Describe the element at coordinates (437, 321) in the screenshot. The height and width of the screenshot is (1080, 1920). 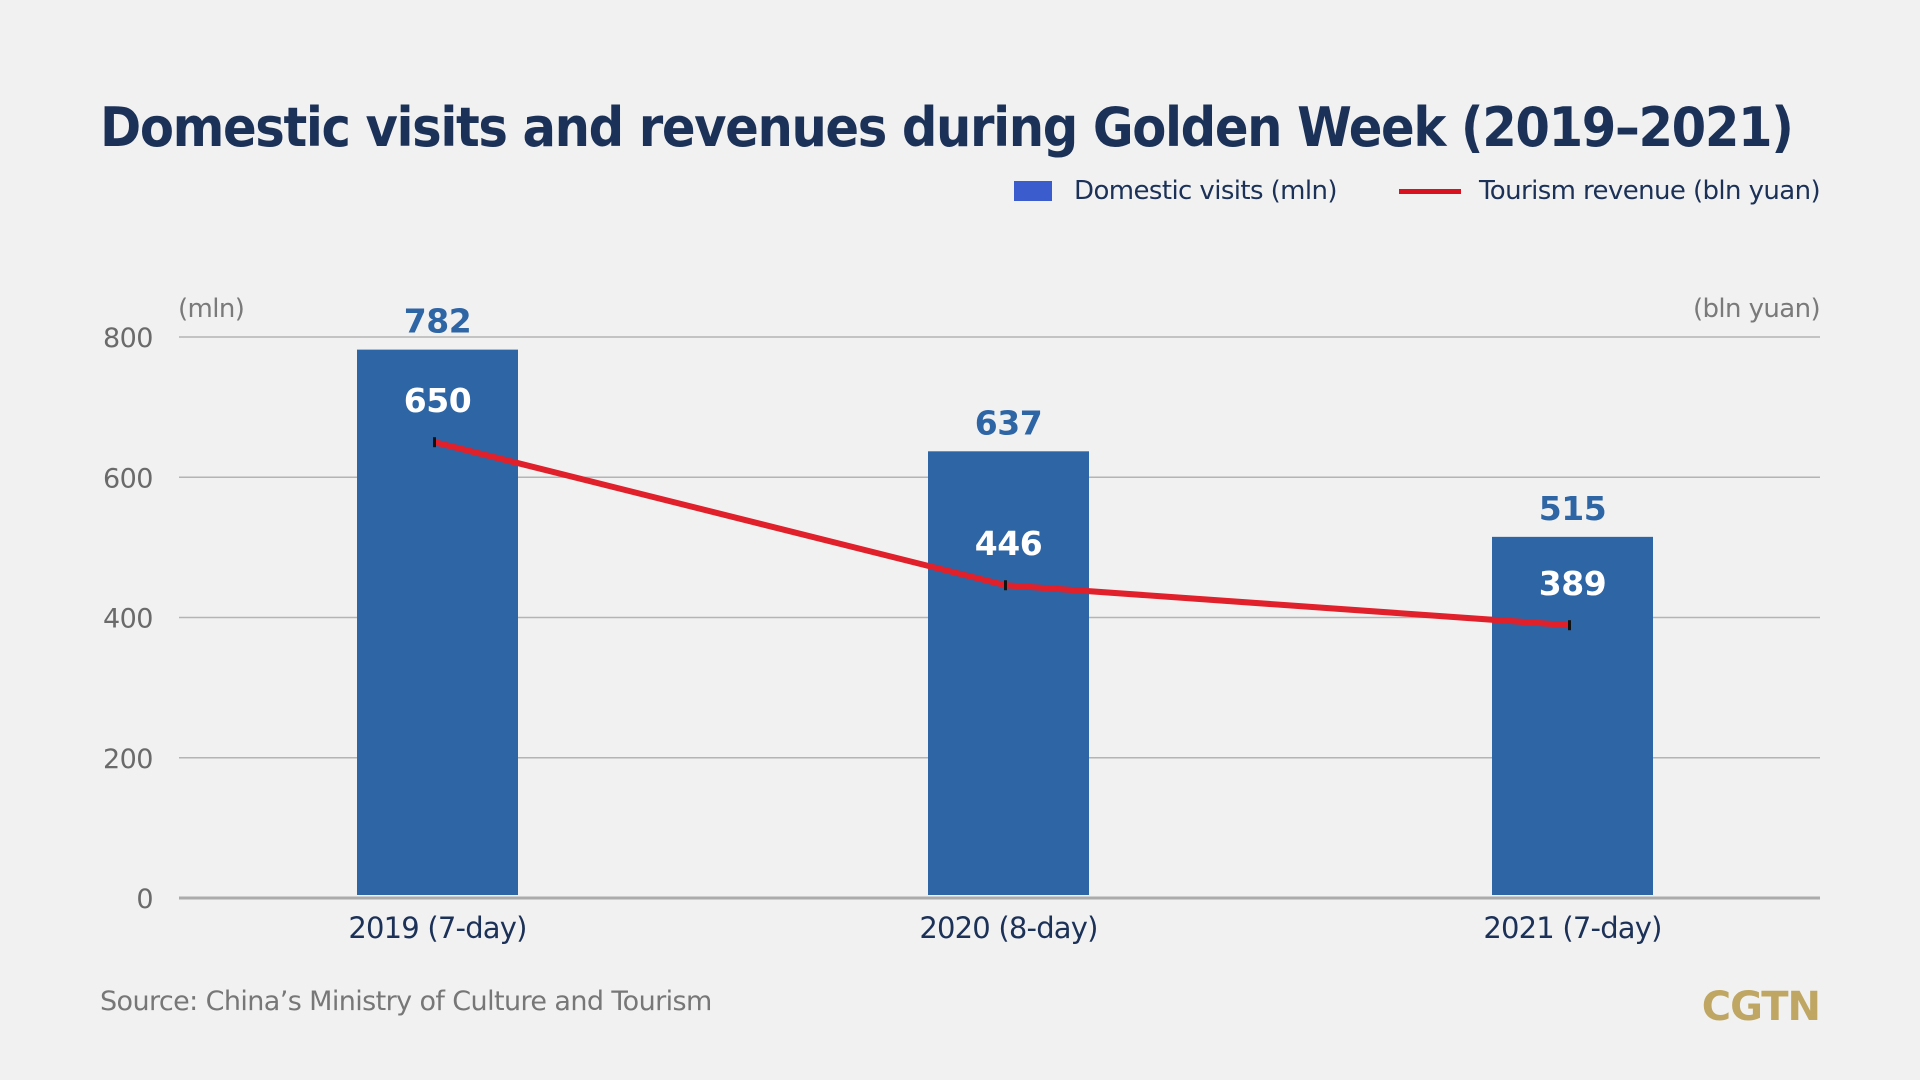
I see `bar-value-label: 782` at that location.